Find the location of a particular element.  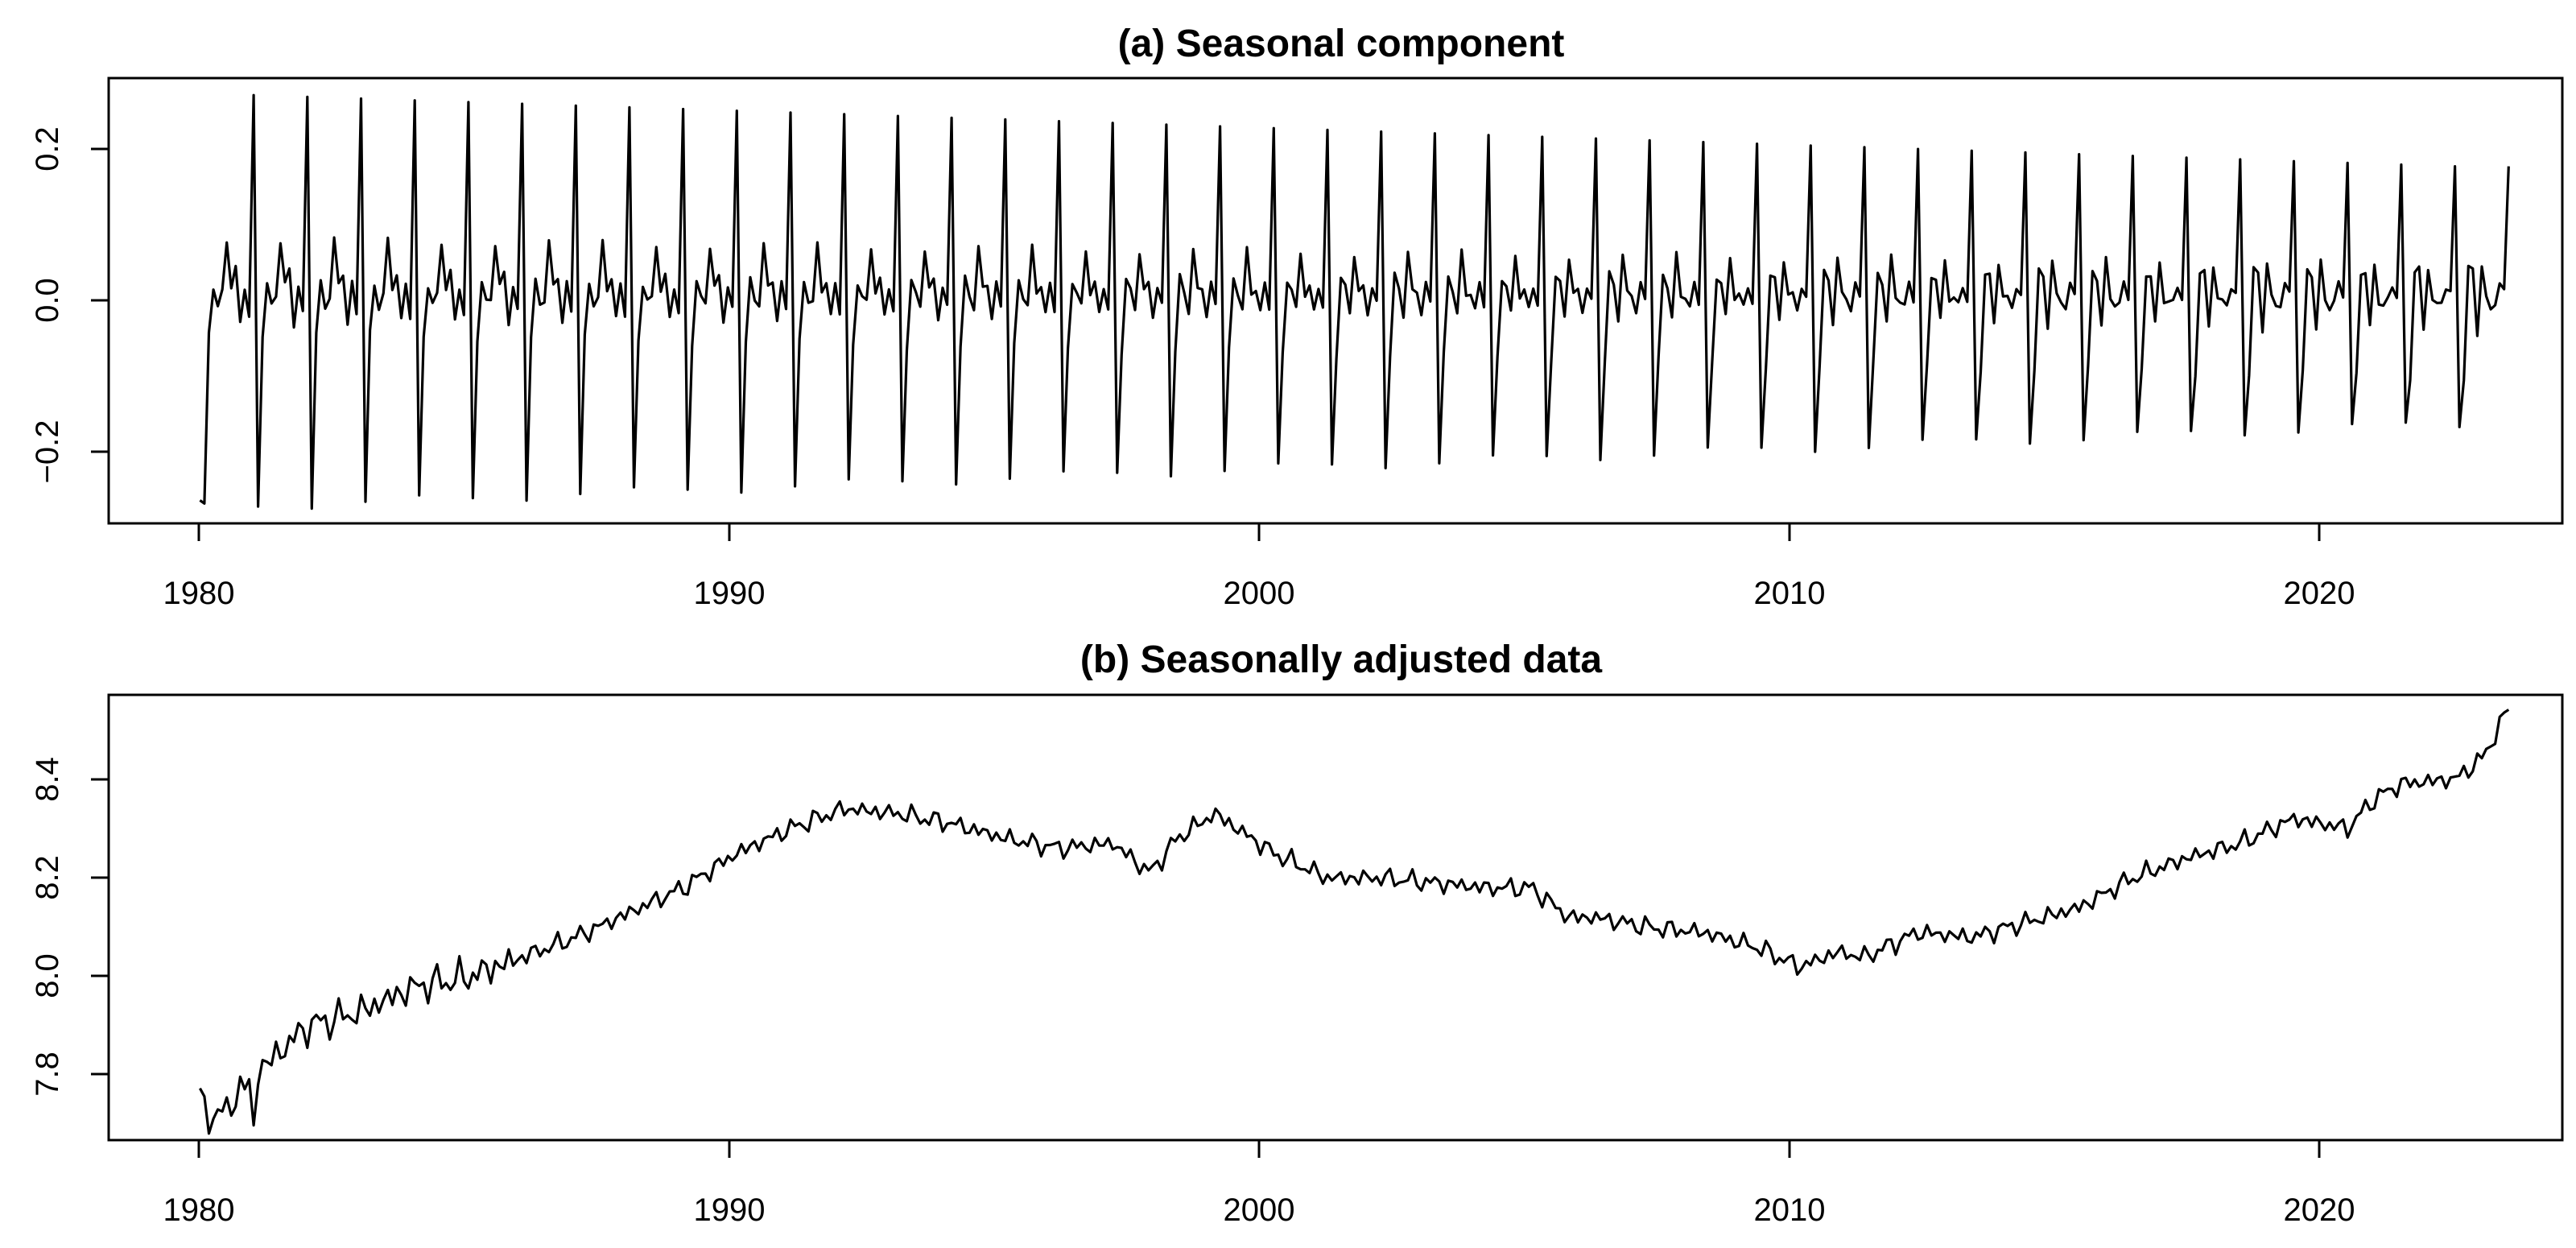

seasonal-x-axis: 1980 1990 2000 2010 2020 is located at coordinates (1259, 567).